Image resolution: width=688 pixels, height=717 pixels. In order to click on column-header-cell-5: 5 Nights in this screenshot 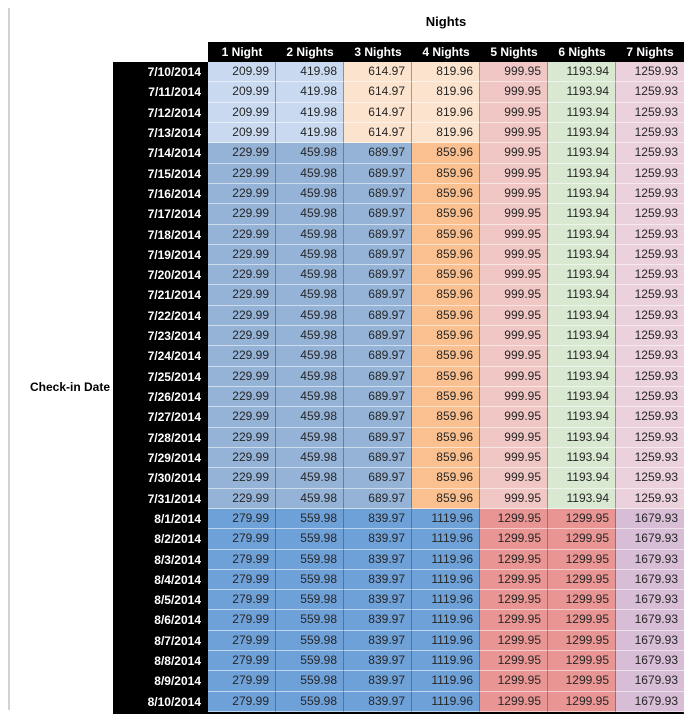, I will do `click(514, 52)`.